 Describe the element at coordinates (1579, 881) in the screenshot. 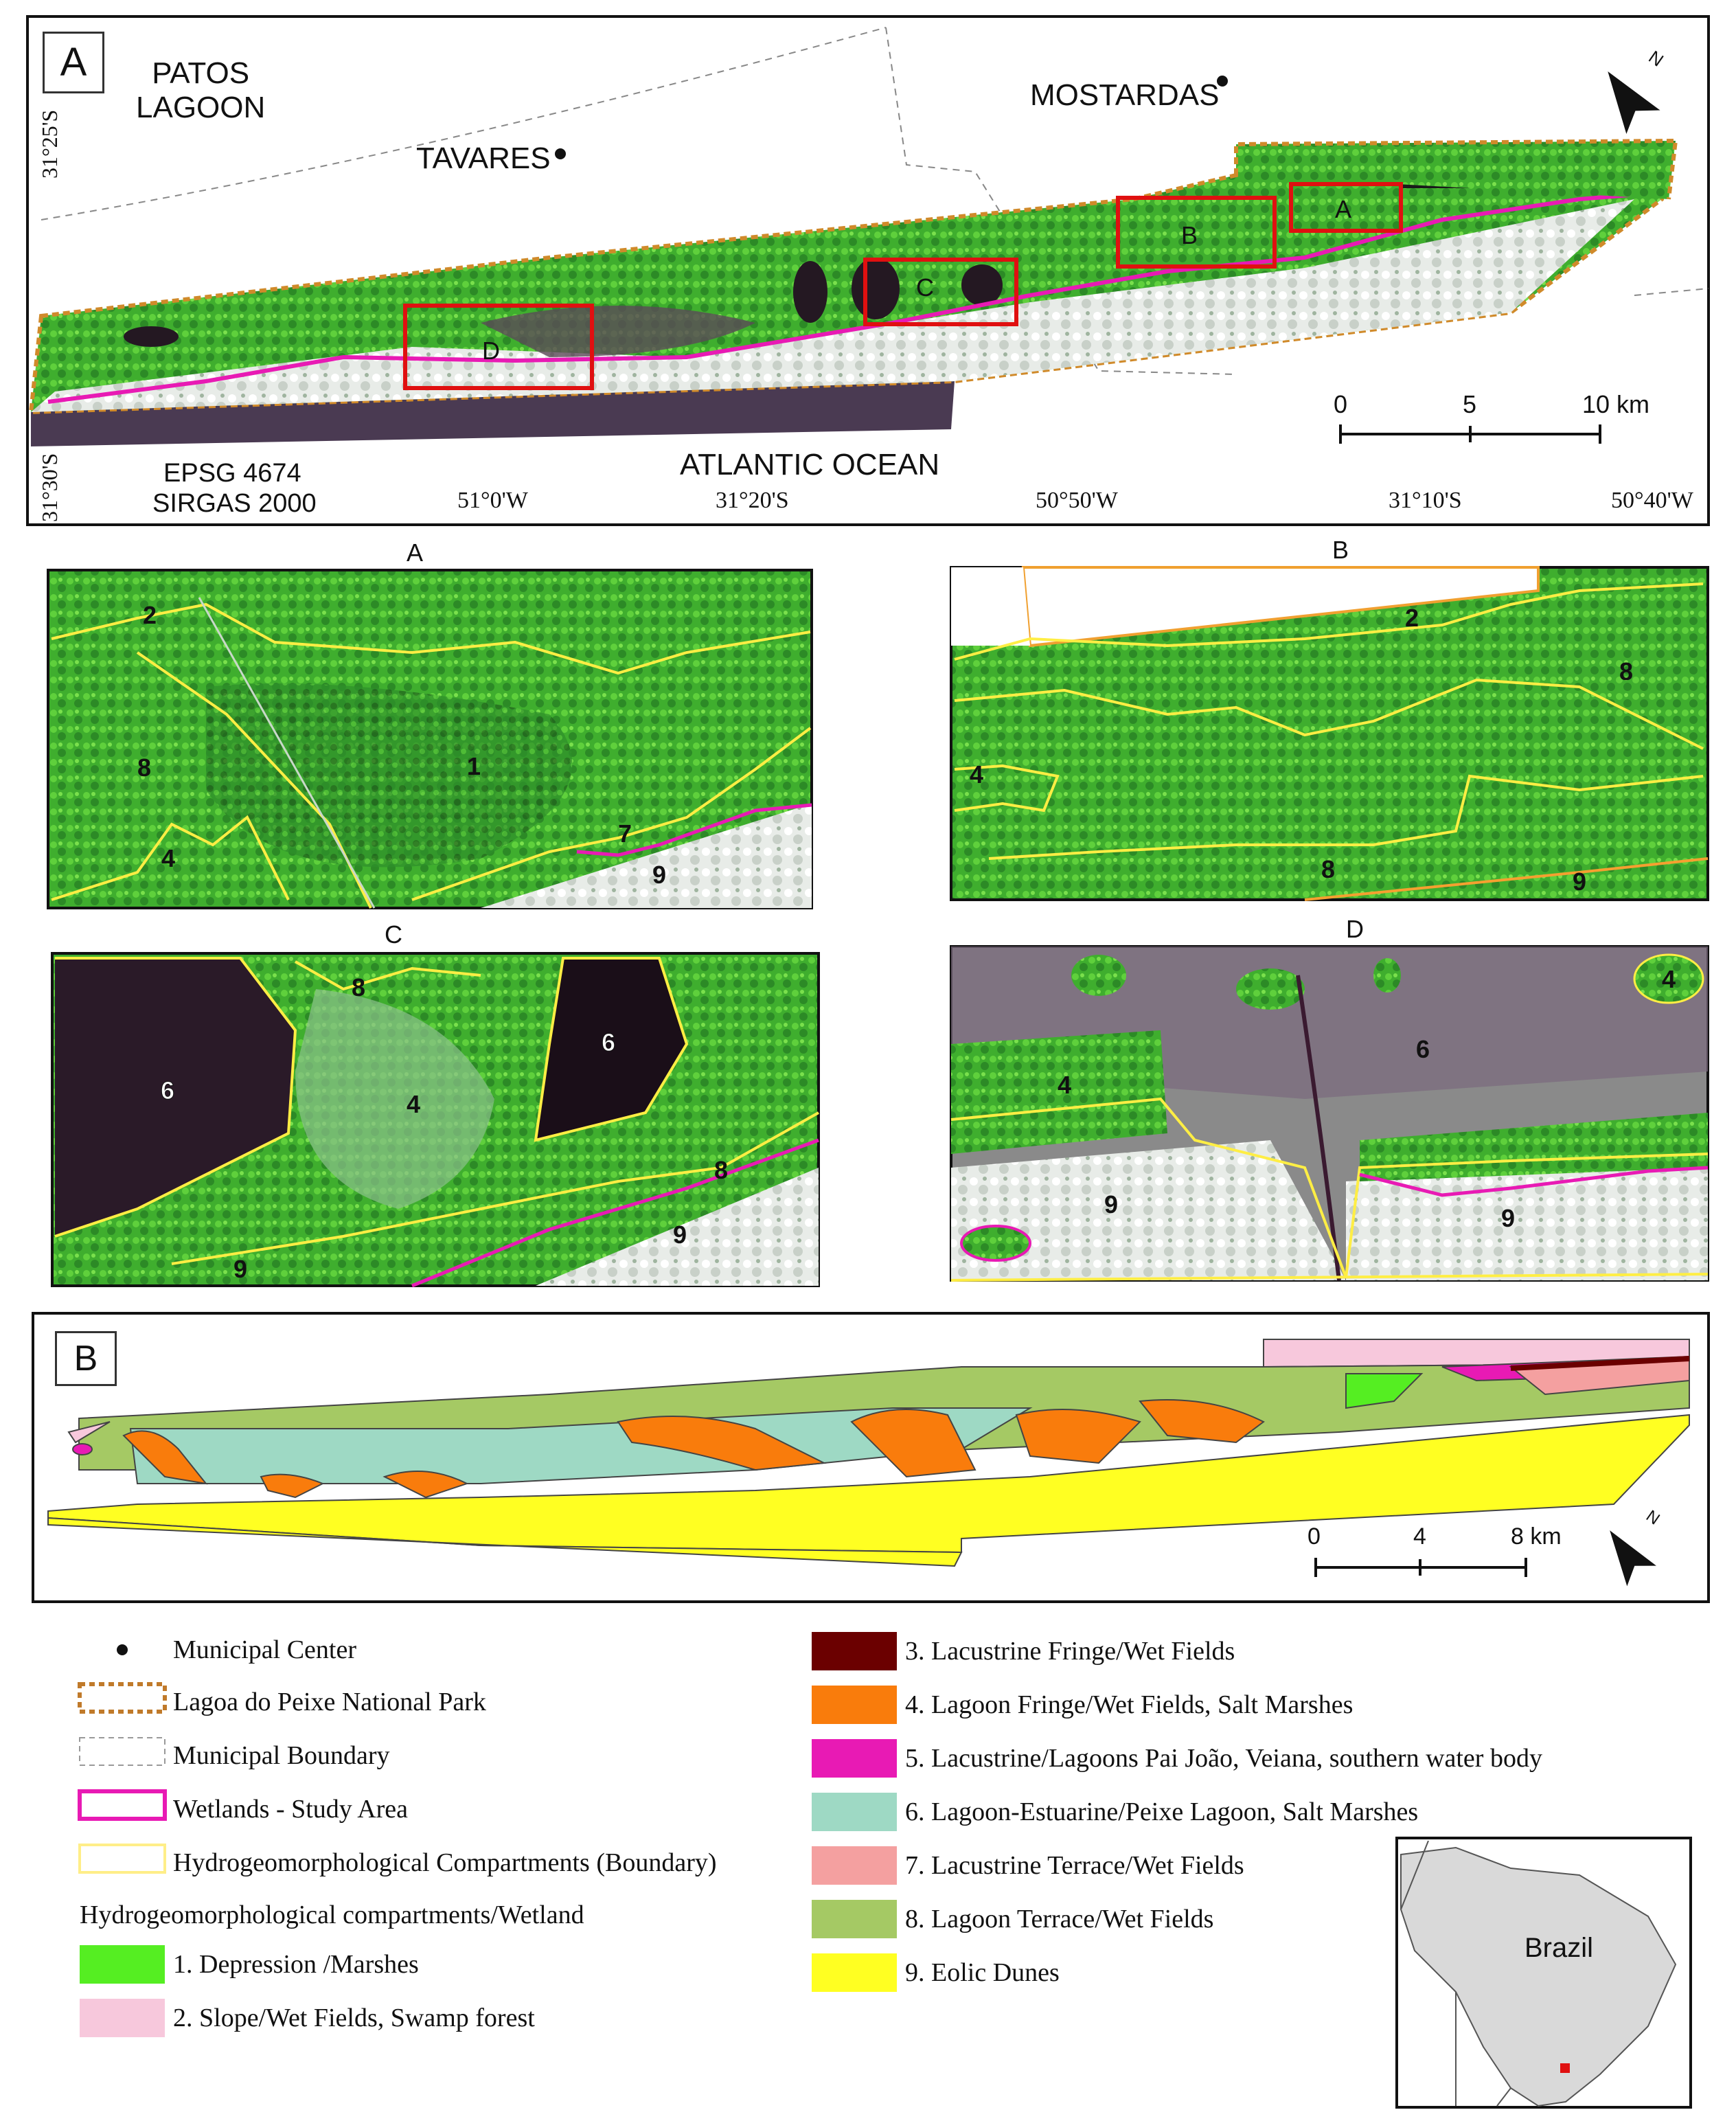

I see `detail-b-label: 9` at that location.